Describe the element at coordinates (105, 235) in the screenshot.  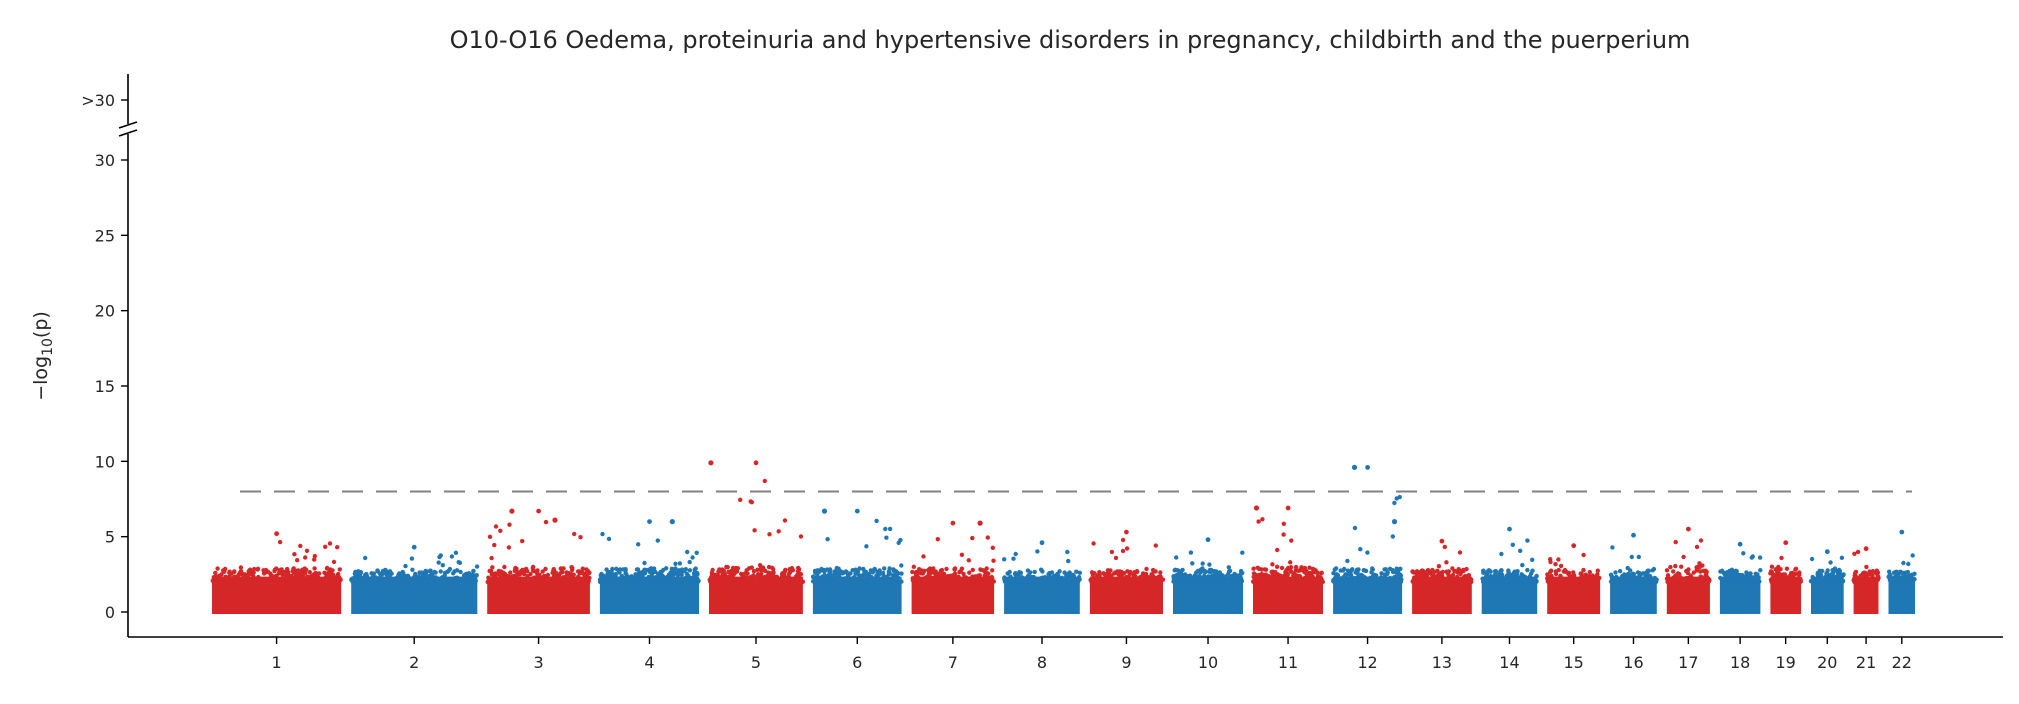
I see `y-tick-label: 25` at that location.